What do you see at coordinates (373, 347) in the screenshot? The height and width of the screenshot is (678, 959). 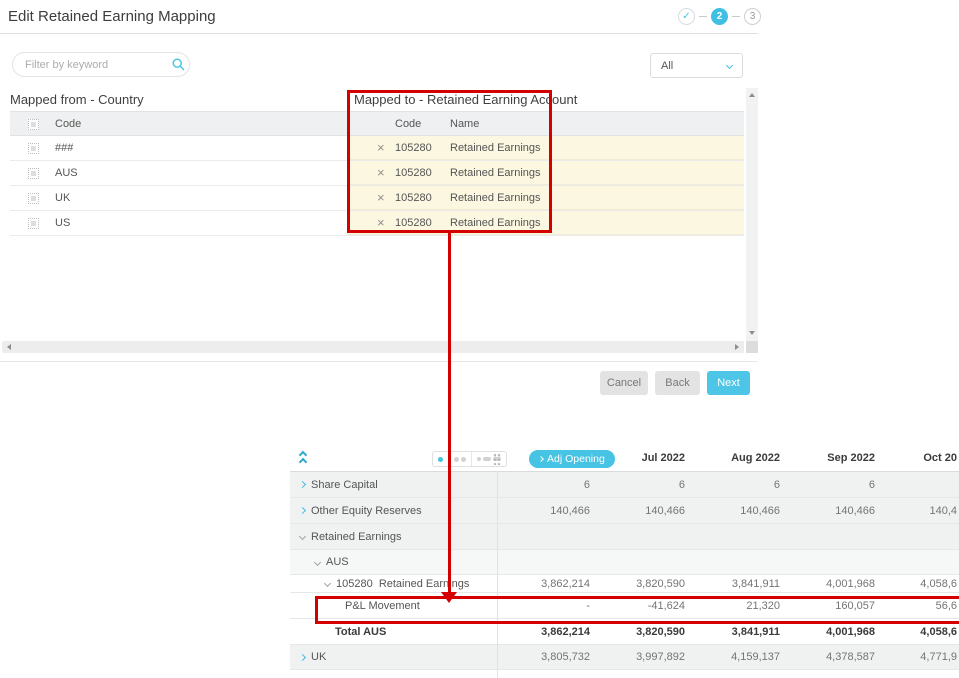 I see `horizontal-scrollbar` at bounding box center [373, 347].